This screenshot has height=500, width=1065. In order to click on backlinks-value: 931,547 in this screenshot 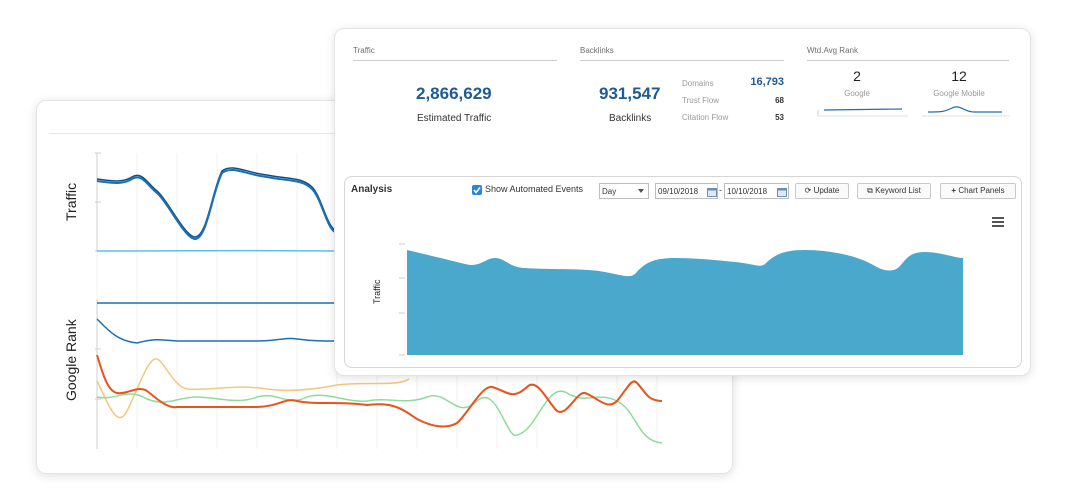, I will do `click(630, 93)`.